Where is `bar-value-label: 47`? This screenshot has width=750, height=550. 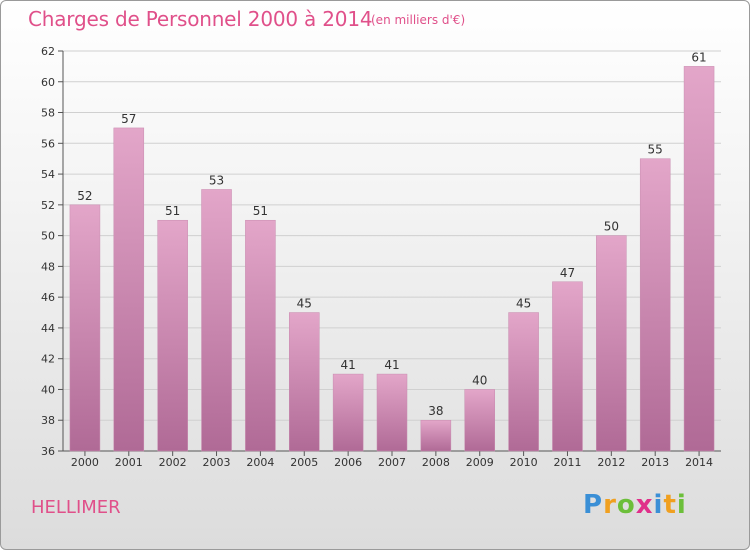 bar-value-label: 47 is located at coordinates (567, 273).